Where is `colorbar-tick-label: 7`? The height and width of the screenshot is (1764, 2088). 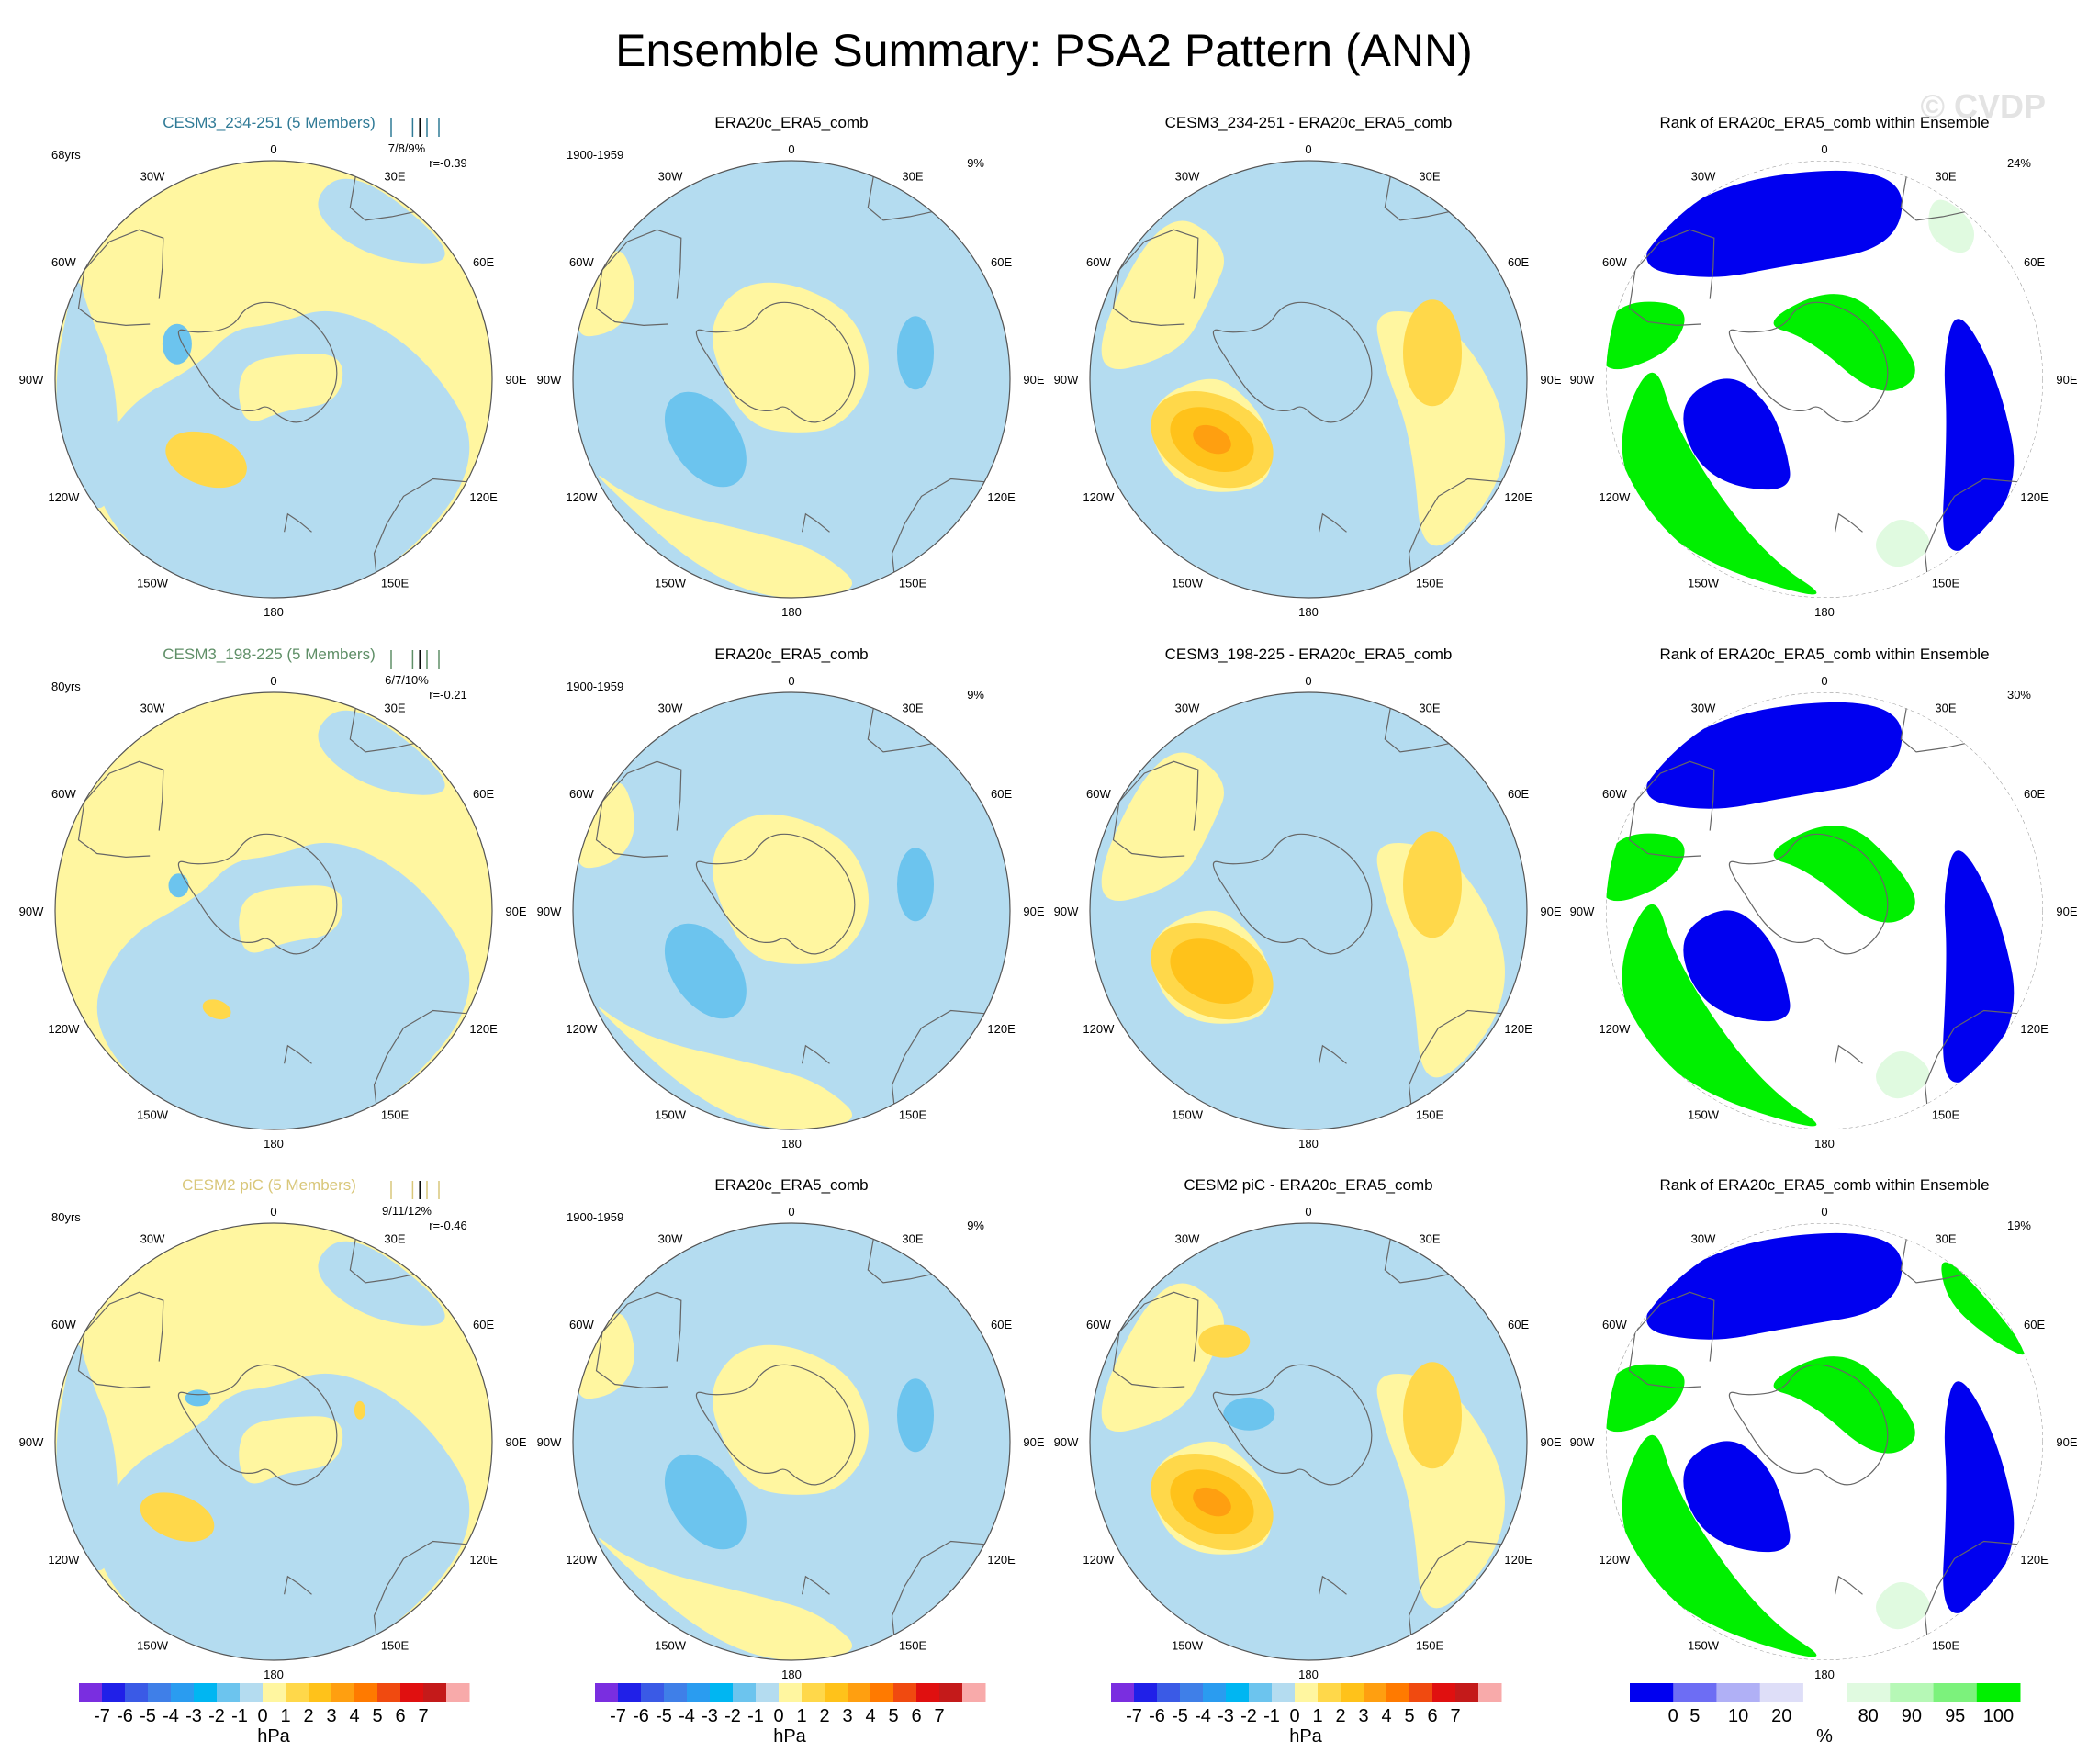 colorbar-tick-label: 7 is located at coordinates (939, 1716).